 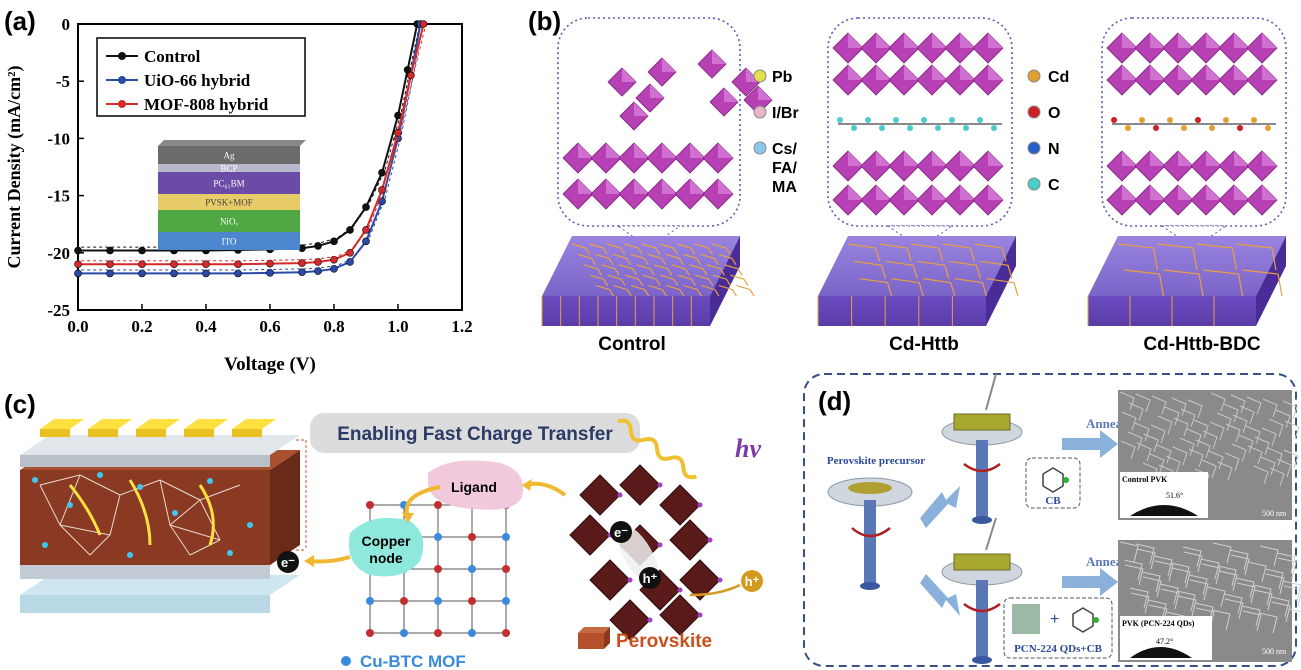 I want to click on legend-dot, so click(x=760, y=76).